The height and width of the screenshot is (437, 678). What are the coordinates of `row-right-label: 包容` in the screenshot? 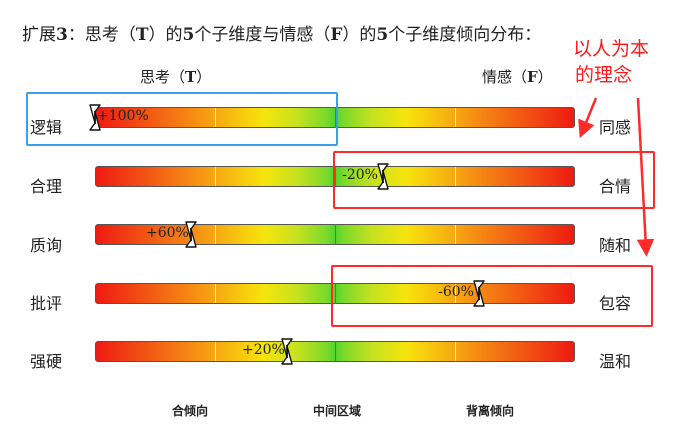 It's located at (615, 303).